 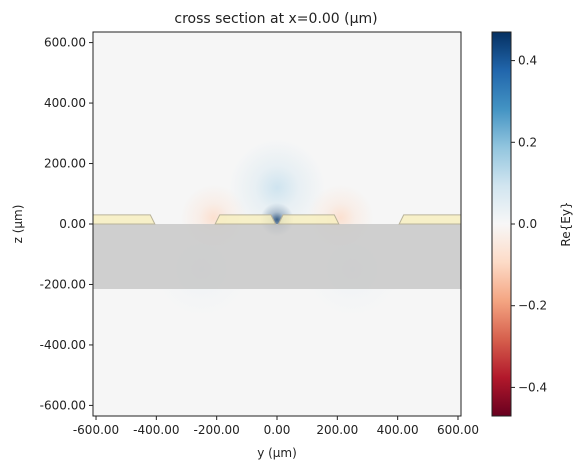 I want to click on colorbar-tick-label: −0.4, so click(x=532, y=387).